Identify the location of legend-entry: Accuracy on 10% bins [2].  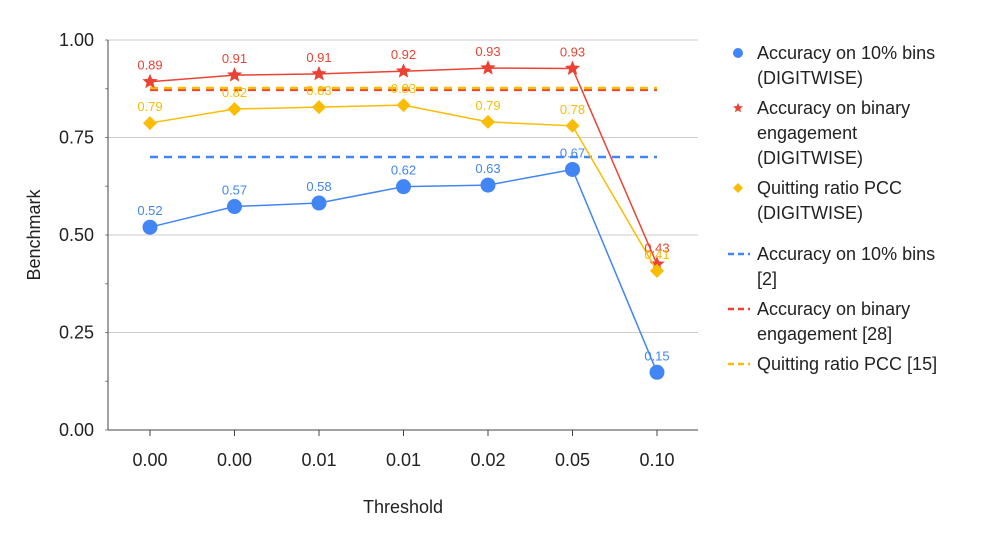
(831, 266).